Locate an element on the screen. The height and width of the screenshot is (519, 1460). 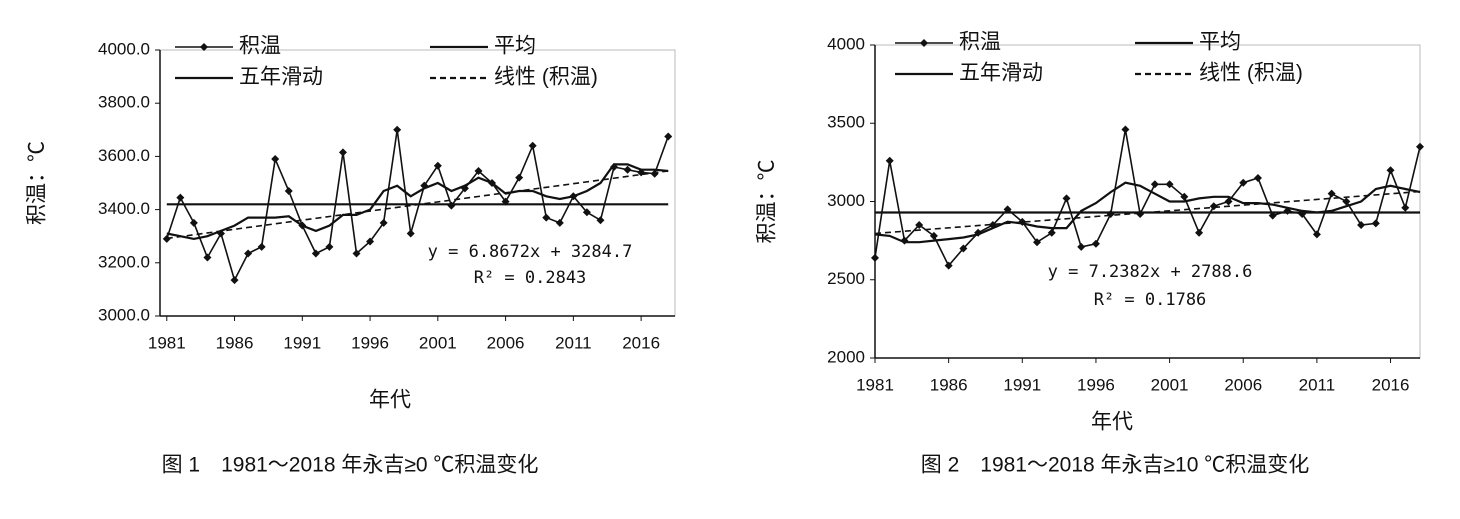
caption: 图 1 1981～2018 年永吉≥0 ℃积温变化 is located at coordinates (350, 465).